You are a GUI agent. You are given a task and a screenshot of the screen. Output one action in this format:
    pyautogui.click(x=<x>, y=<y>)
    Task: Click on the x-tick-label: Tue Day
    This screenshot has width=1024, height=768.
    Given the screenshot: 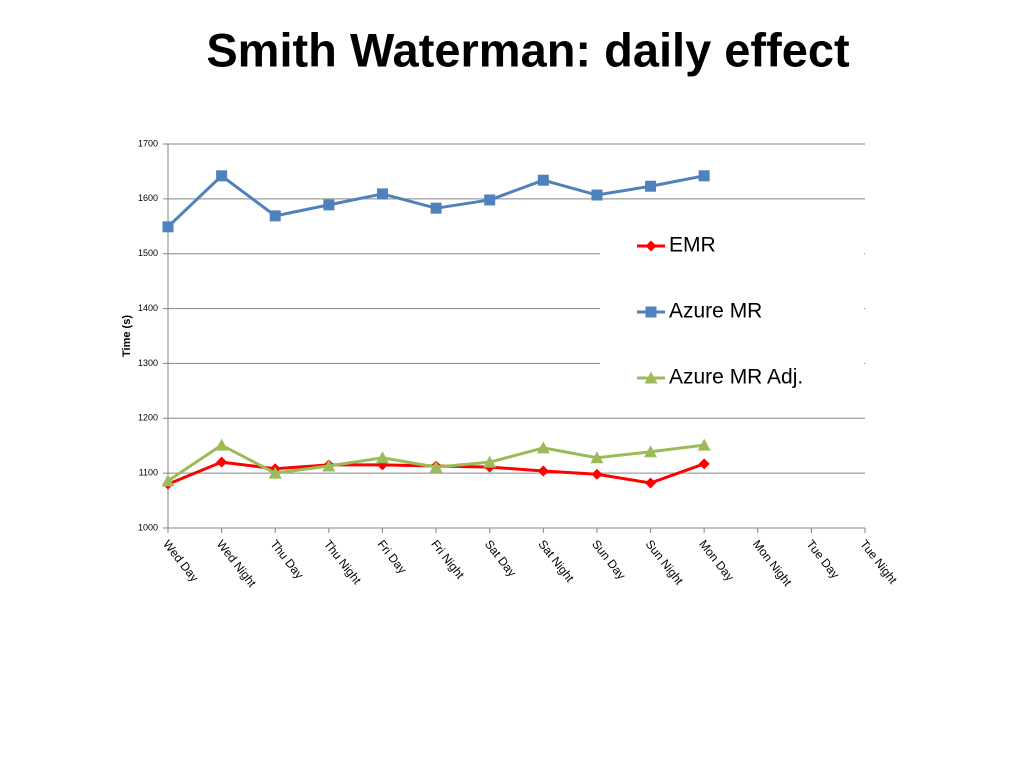 What is the action you would take?
    pyautogui.click(x=823, y=559)
    